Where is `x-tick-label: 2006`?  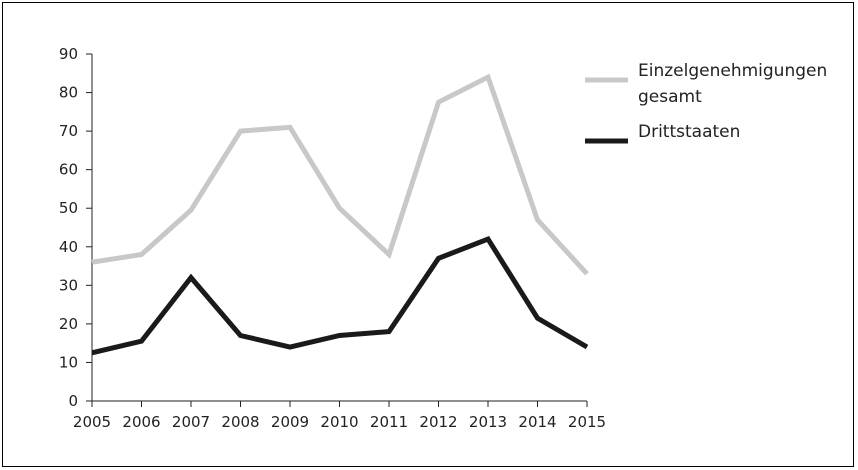 x-tick-label: 2006 is located at coordinates (141, 422).